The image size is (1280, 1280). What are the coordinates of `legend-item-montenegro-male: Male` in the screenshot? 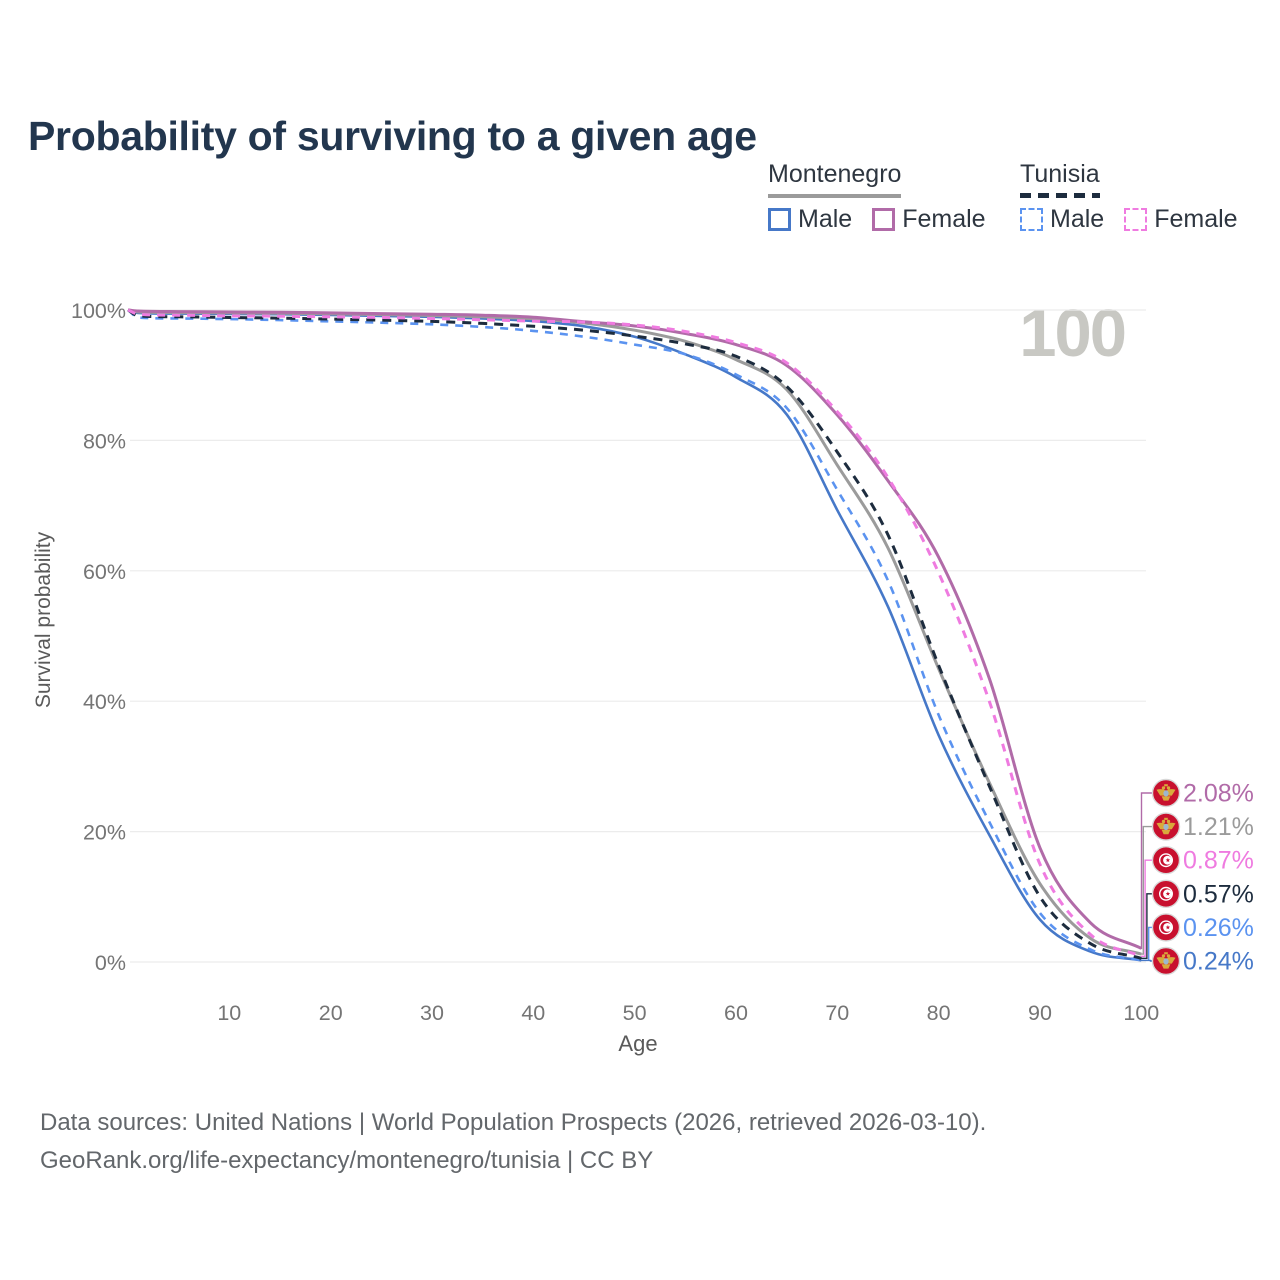 It's located at (810, 219).